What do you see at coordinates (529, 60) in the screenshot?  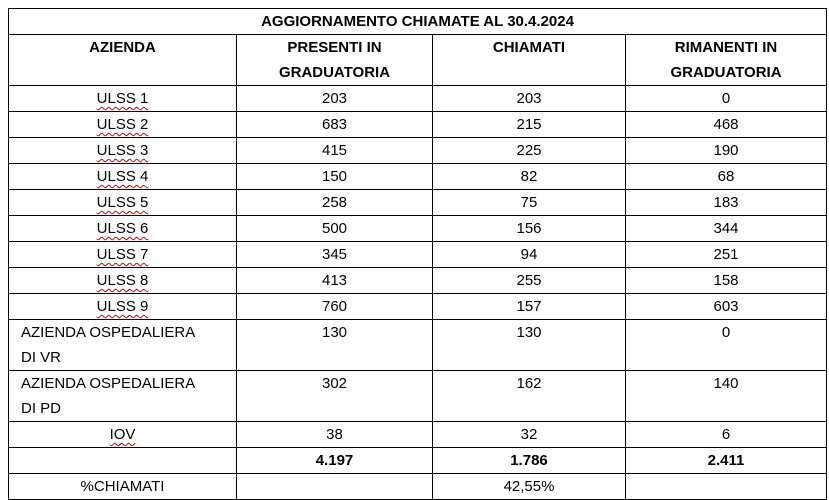 I see `header-cell: CHIAMATI` at bounding box center [529, 60].